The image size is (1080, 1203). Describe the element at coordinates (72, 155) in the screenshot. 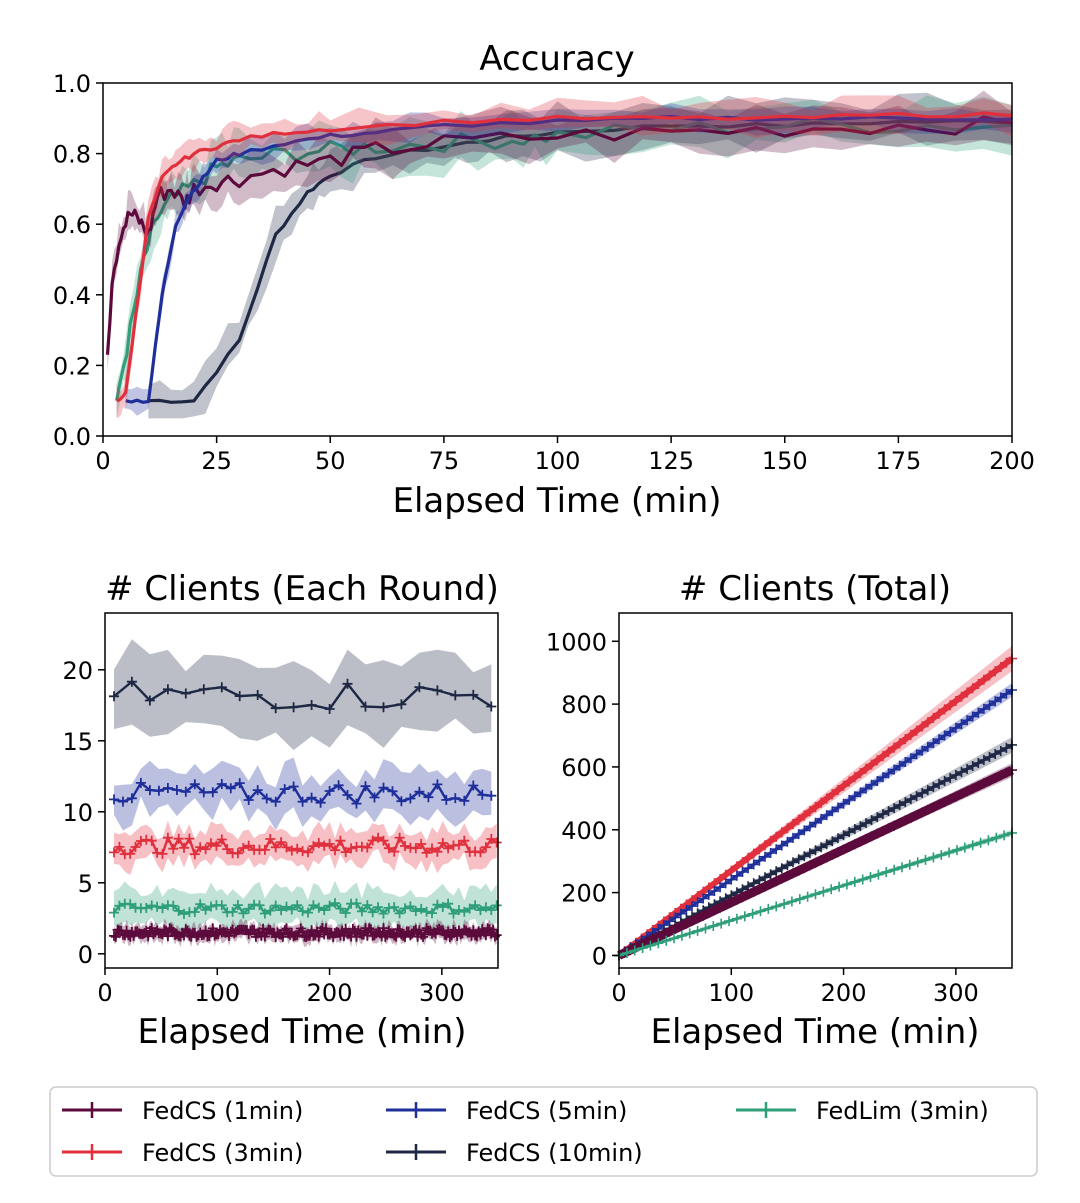

I see `accuracy-ytick-label: 0.8` at that location.